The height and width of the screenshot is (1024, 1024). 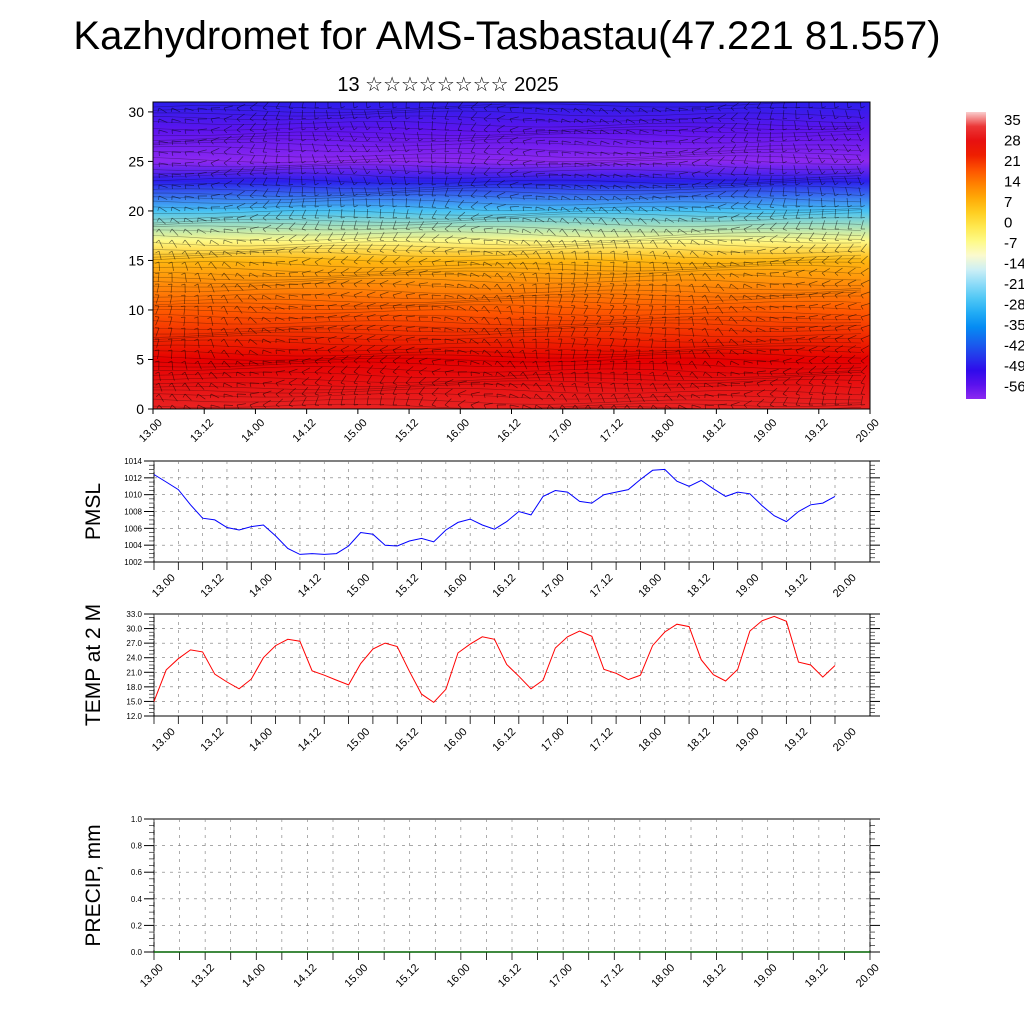 I want to click on heatmap-xtick-label: 16.00, so click(x=458, y=431).